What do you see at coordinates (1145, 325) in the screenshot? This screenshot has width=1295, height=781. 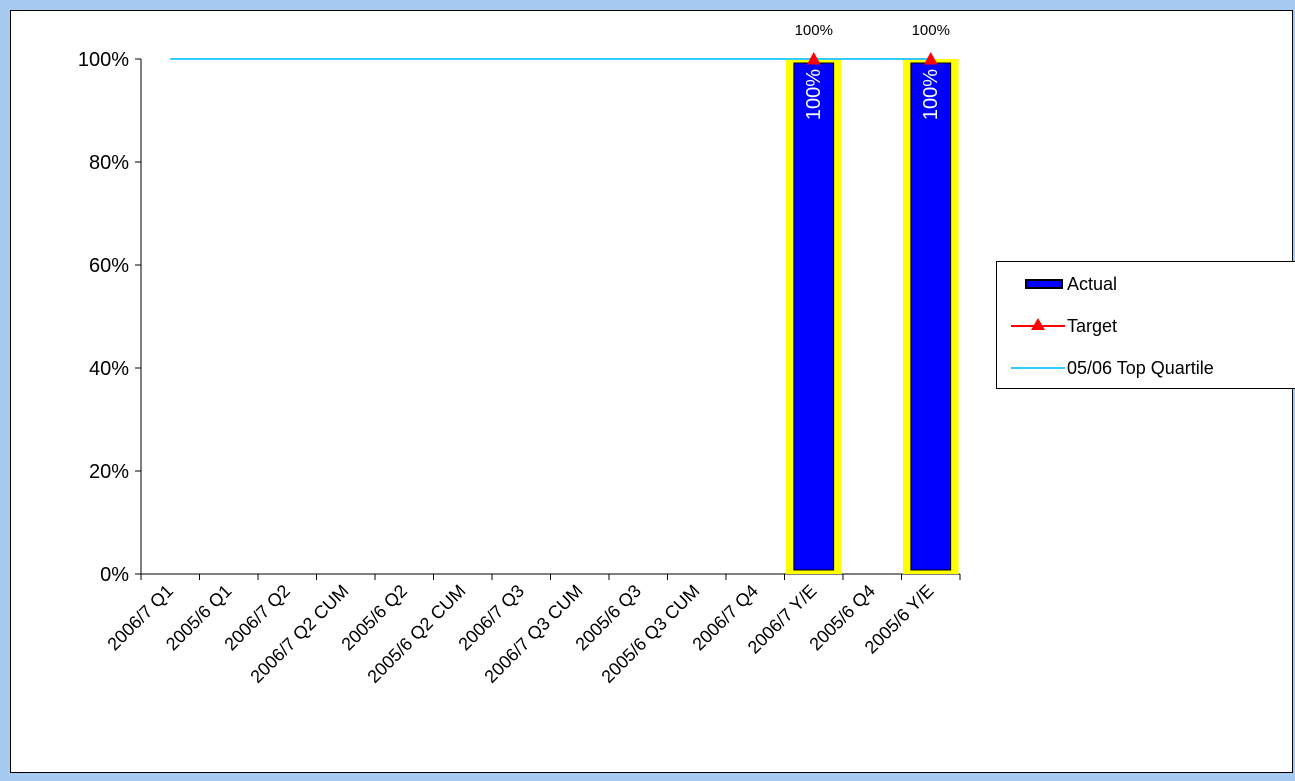 I see `legend: Actual Target 05/06 Top Quartile` at bounding box center [1145, 325].